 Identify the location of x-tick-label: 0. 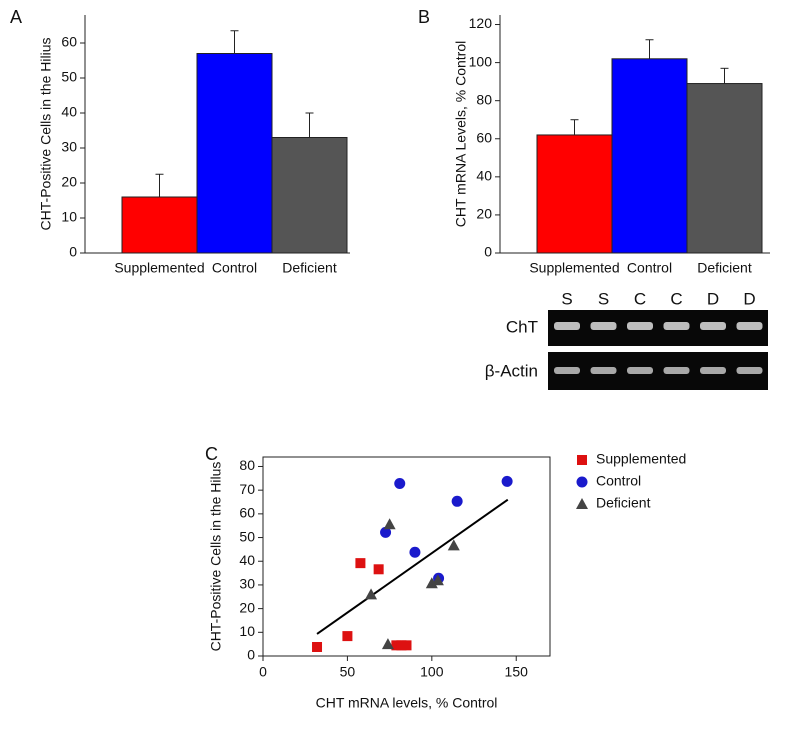
(263, 672).